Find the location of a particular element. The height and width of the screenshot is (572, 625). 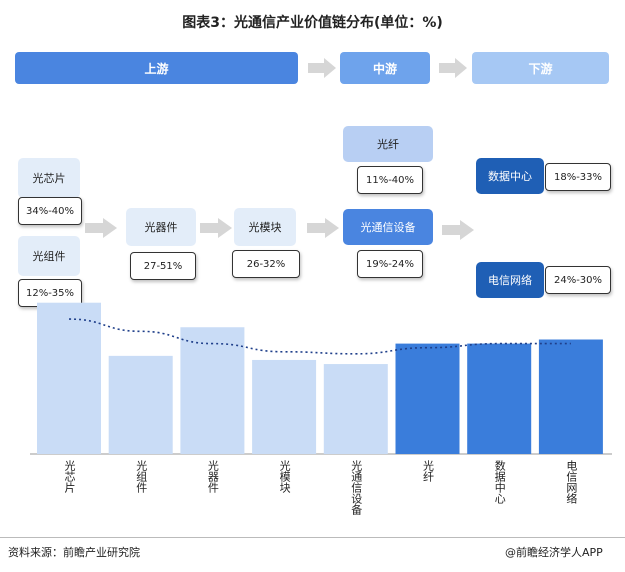

x-tick-label: 数据中心 is located at coordinates (500, 482).